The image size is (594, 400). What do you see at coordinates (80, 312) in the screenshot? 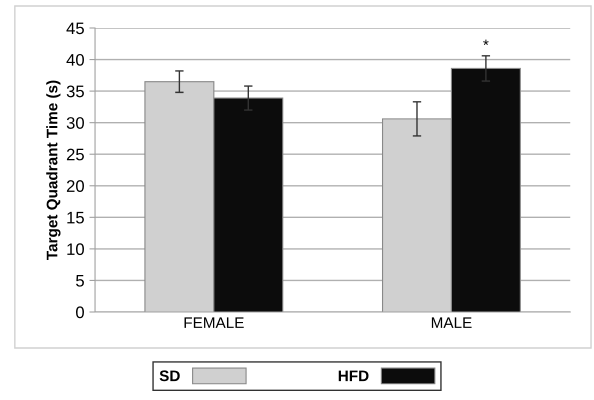
I see `y-tick-label: 0` at bounding box center [80, 312].